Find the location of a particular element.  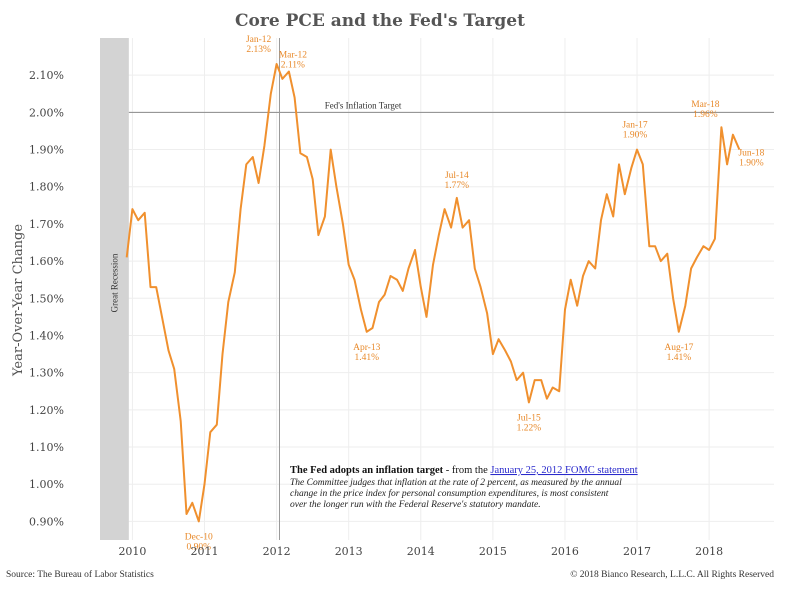

fomc-statement-link: January 25, 2012 FOMC statement is located at coordinates (563, 470).